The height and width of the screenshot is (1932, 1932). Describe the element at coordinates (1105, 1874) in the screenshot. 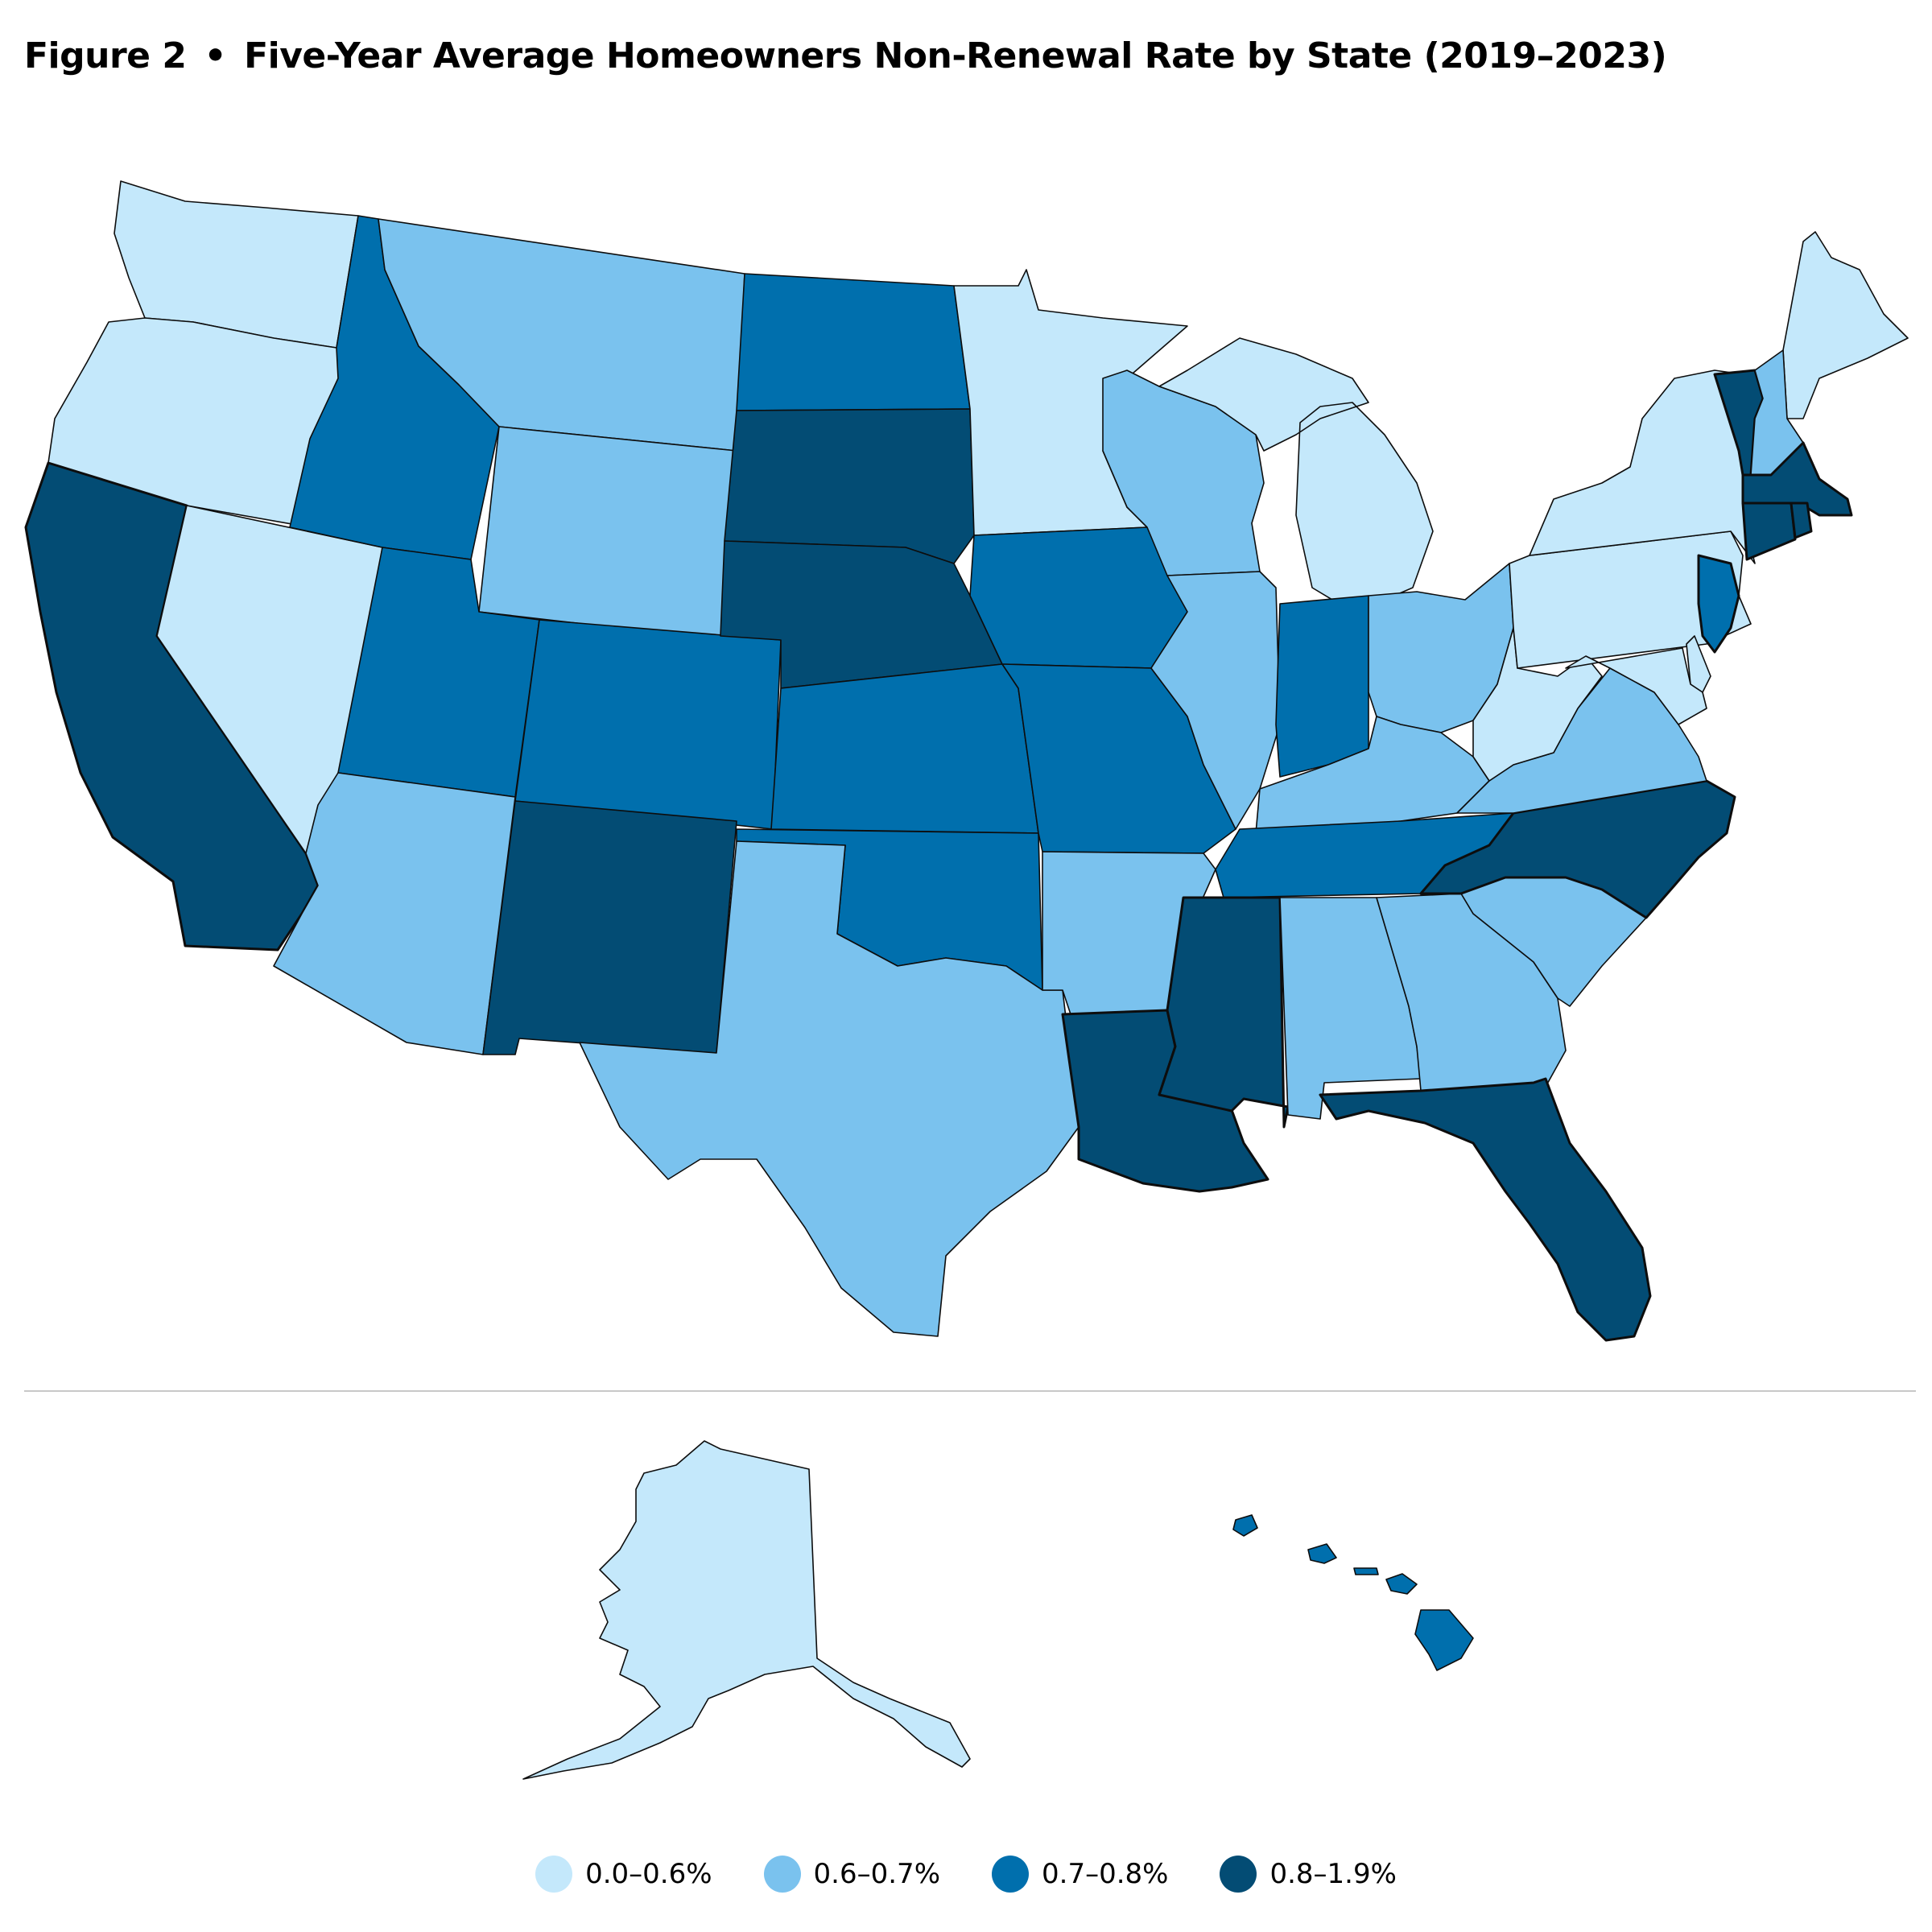

I see `legend-label: 0.7–0.8%` at that location.